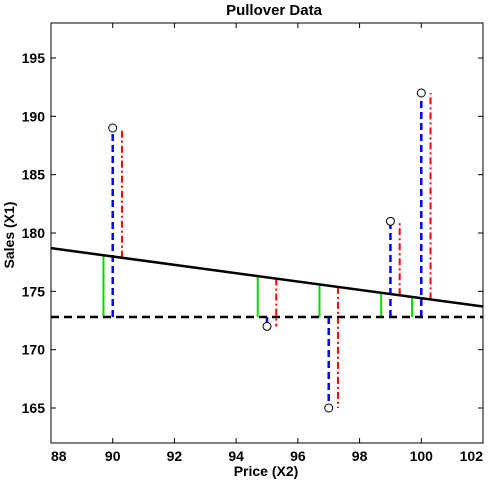  What do you see at coordinates (34, 58) in the screenshot?
I see `y-tick-label: 195` at bounding box center [34, 58].